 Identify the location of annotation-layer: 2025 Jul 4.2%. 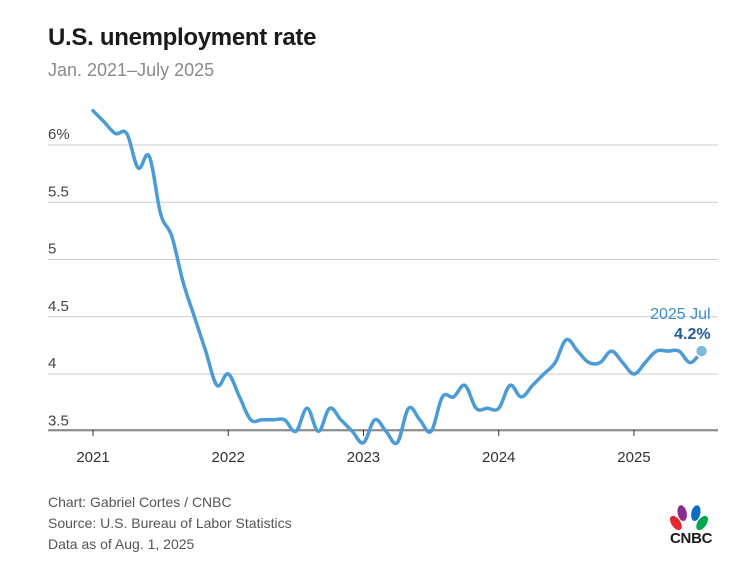
(680, 332).